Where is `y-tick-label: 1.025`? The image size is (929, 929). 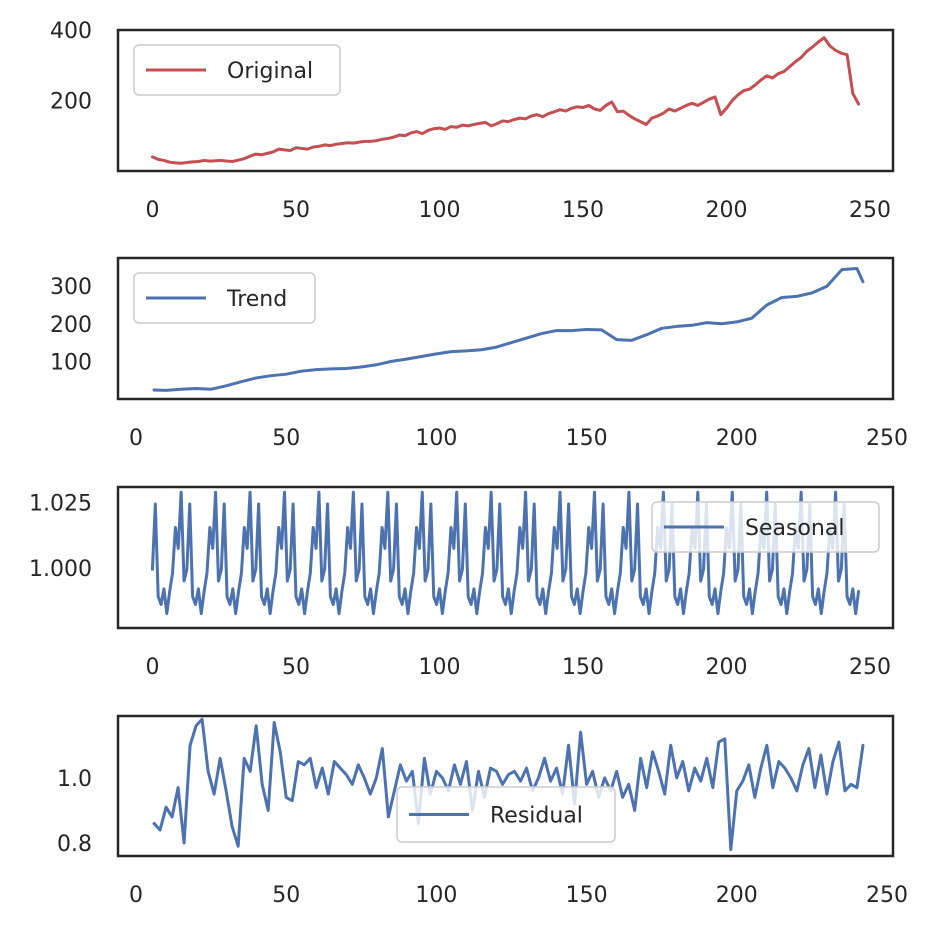 y-tick-label: 1.025 is located at coordinates (60, 504).